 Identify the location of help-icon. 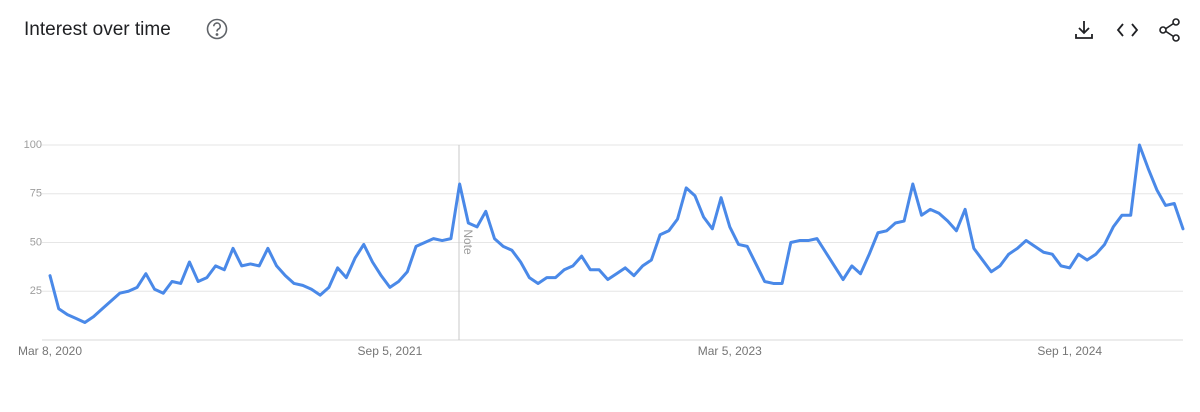
(217, 29).